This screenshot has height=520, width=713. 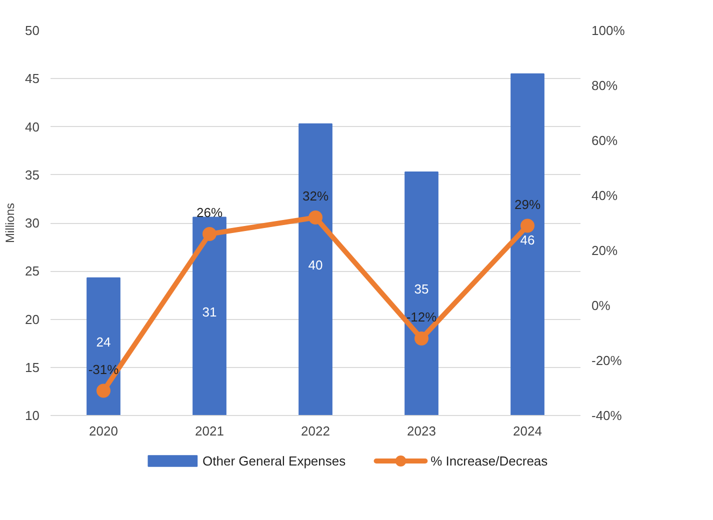 What do you see at coordinates (607, 360) in the screenshot?
I see `y2-tick-label: -20%` at bounding box center [607, 360].